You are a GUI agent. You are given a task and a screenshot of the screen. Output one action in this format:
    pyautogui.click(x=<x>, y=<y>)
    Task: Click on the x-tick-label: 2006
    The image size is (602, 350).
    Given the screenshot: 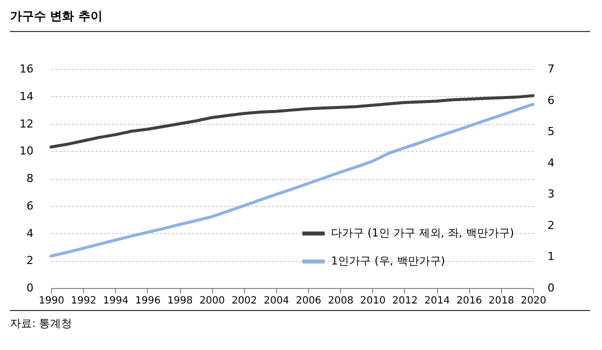 What is the action you would take?
    pyautogui.click(x=309, y=301)
    